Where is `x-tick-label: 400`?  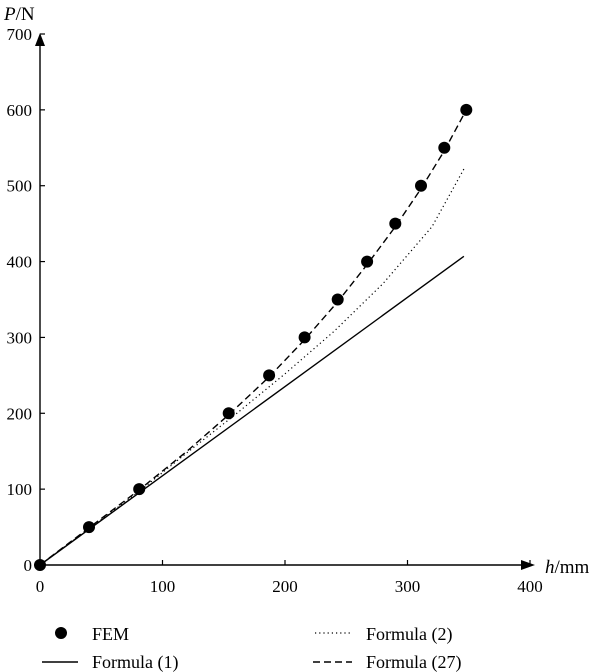
x-tick-label: 400 is located at coordinates (530, 586).